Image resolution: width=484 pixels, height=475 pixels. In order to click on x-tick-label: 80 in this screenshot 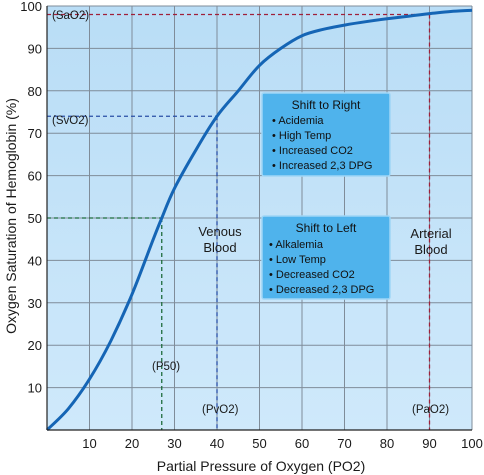, I will do `click(387, 443)`.